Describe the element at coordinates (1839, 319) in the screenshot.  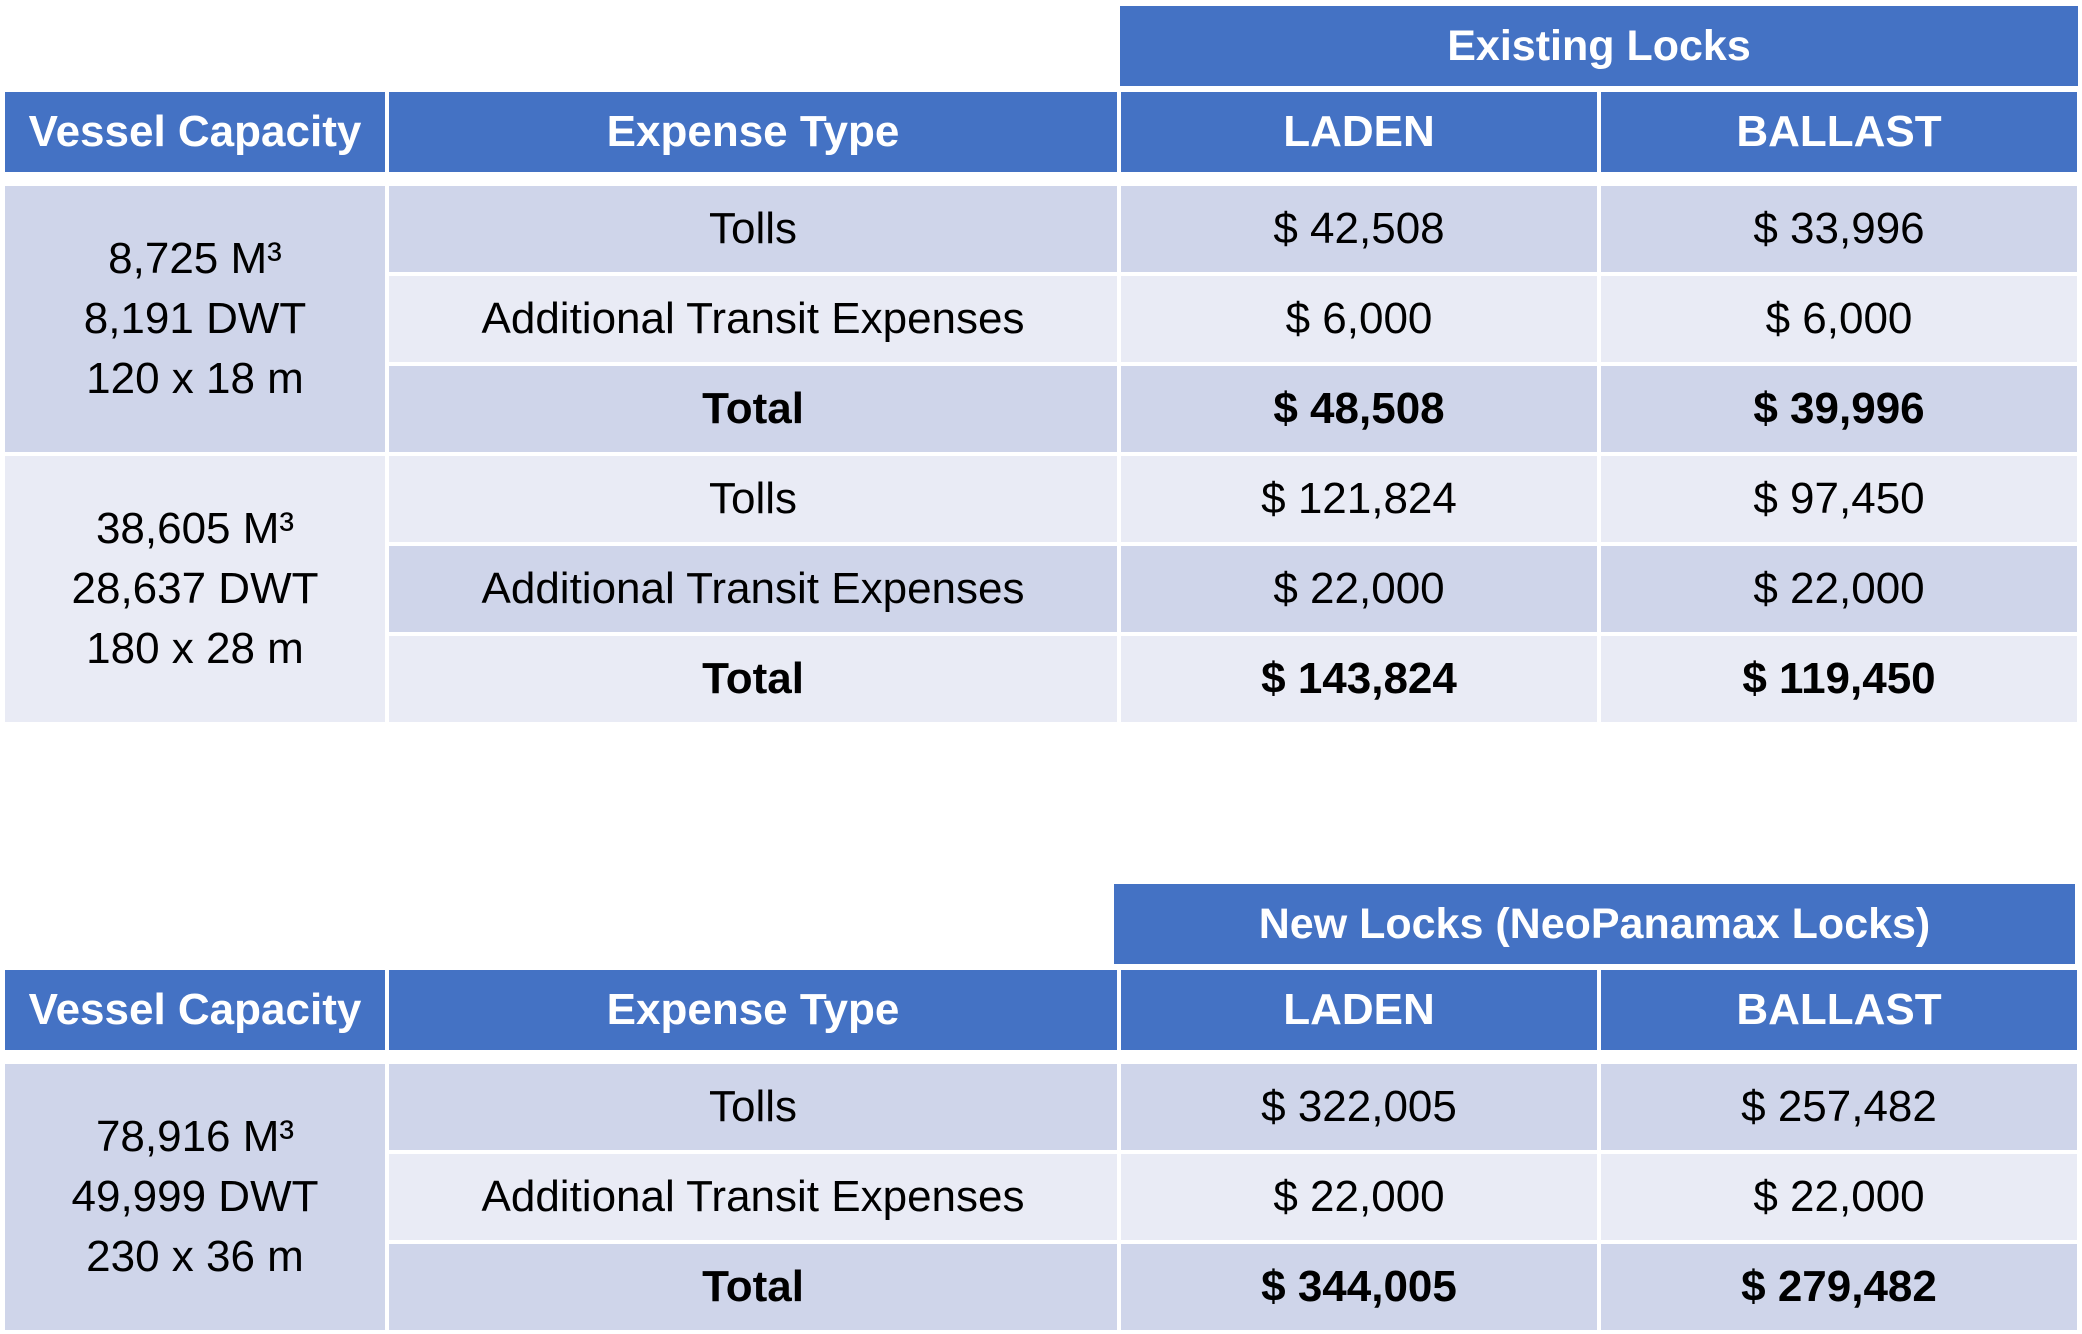
I see `ballast-cell: $ 6,000` at that location.